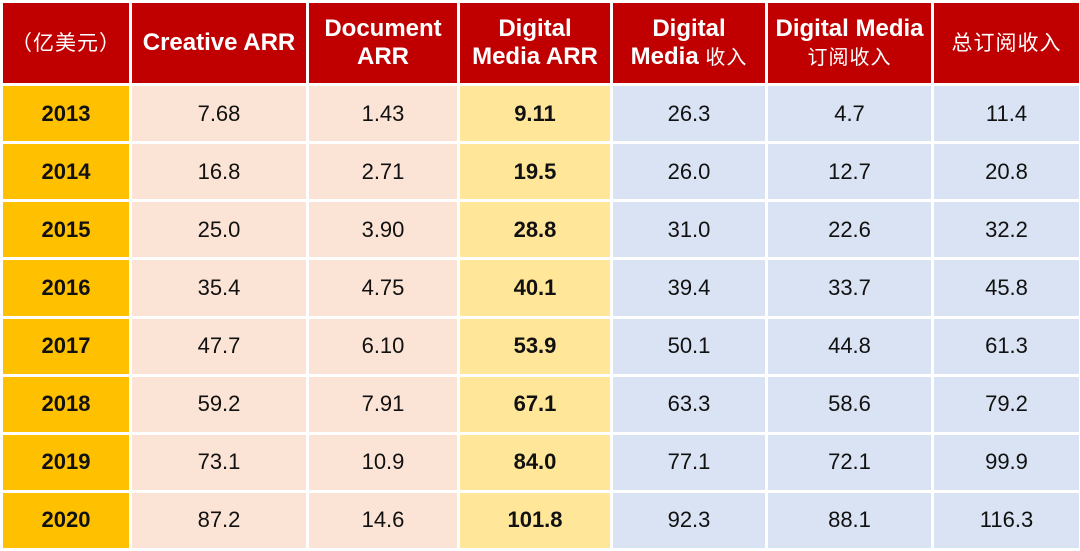 The image size is (1080, 551). What do you see at coordinates (689, 230) in the screenshot?
I see `digital-media-revenue-cell: 31.0` at bounding box center [689, 230].